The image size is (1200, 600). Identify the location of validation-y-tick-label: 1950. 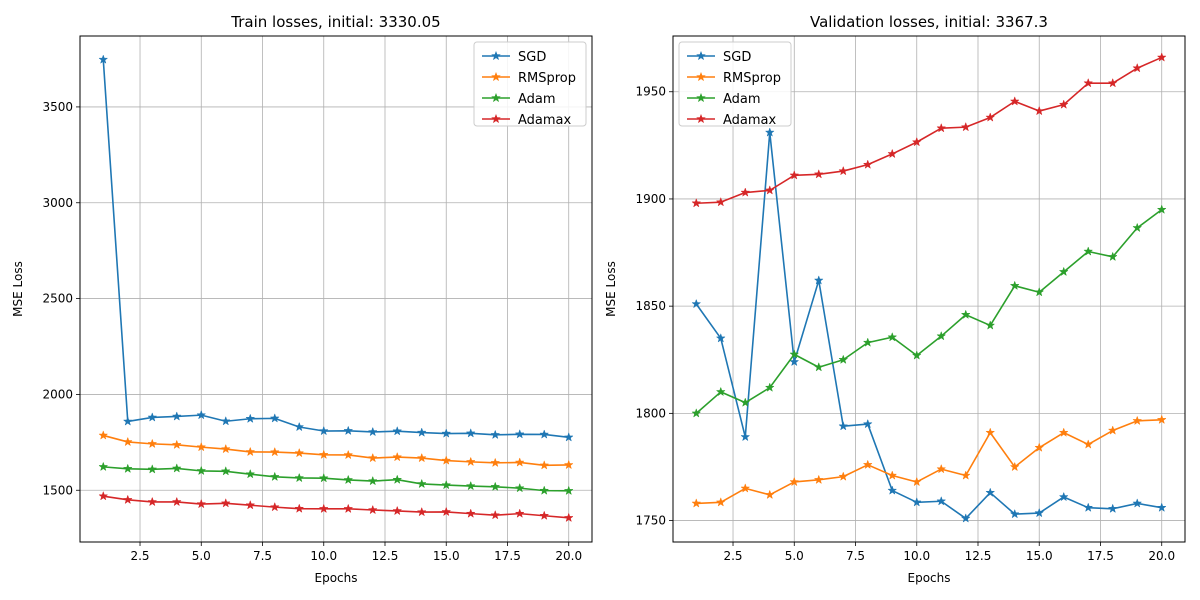
(650, 92).